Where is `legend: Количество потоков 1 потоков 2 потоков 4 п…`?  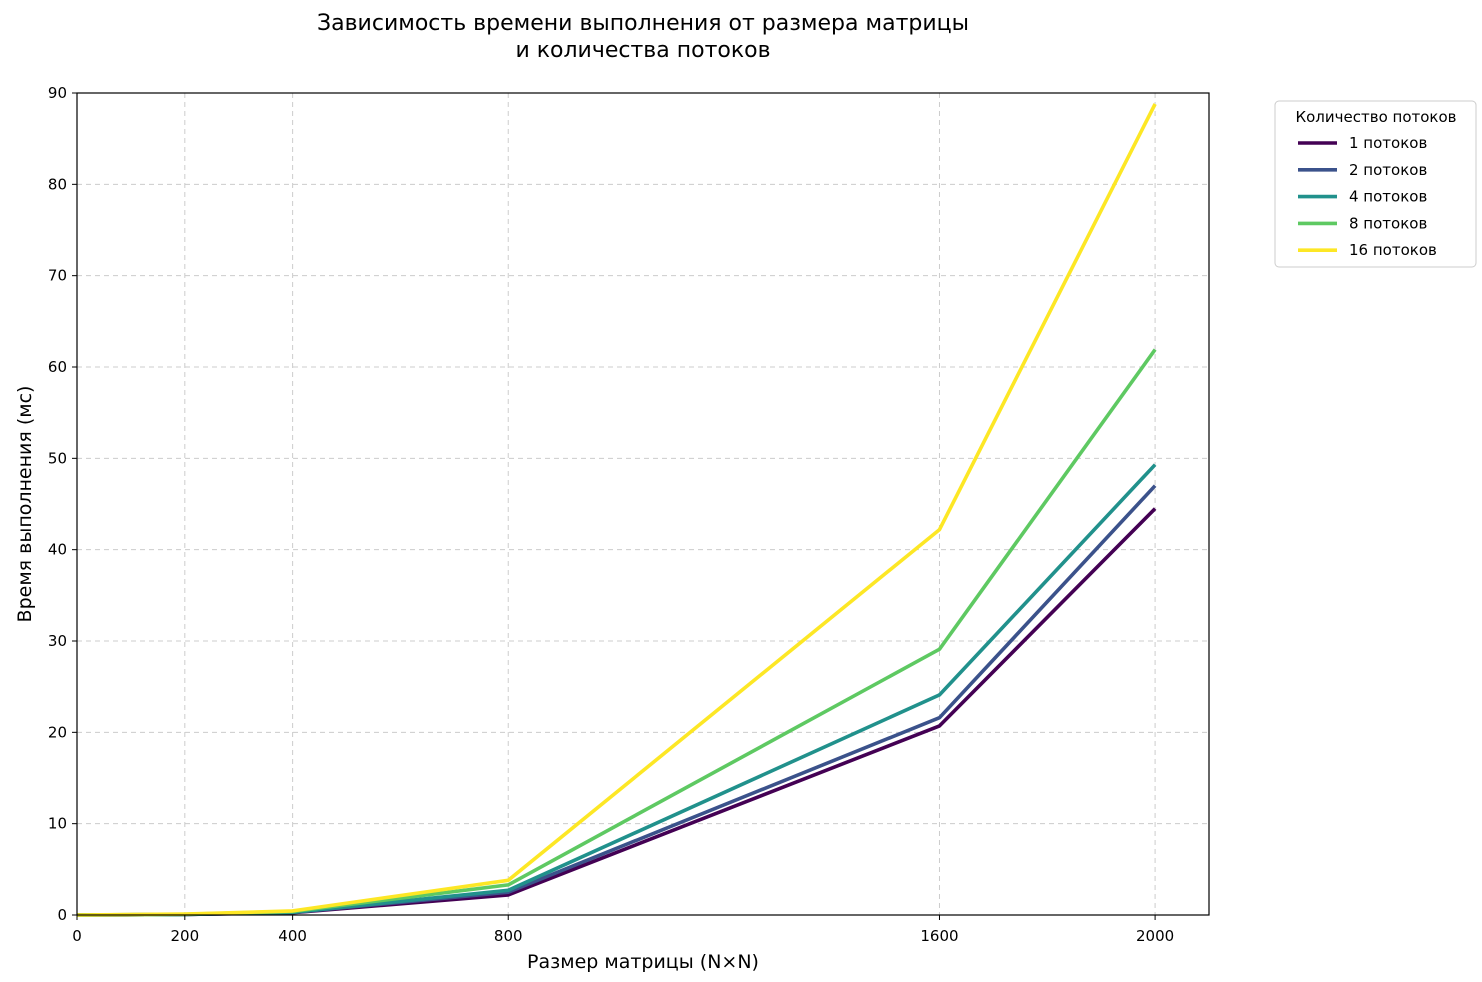 legend: Количество потоков 1 потоков 2 потоков 4 п… is located at coordinates (1375, 184).